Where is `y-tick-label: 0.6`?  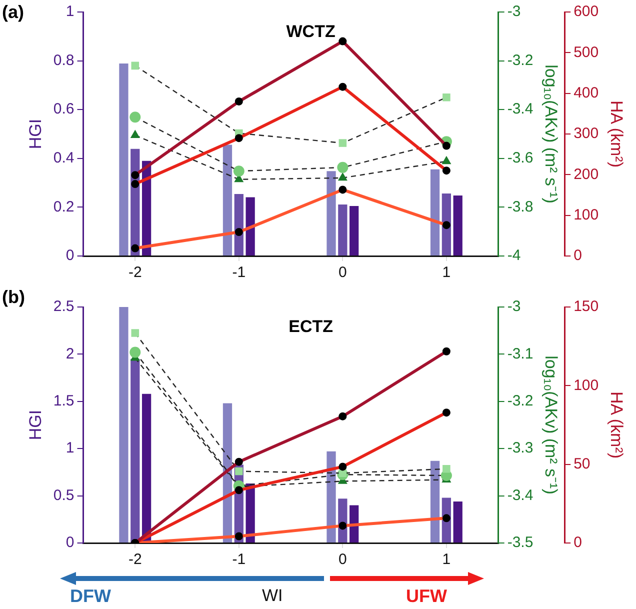 y-tick-label: 0.6 is located at coordinates (63, 109).